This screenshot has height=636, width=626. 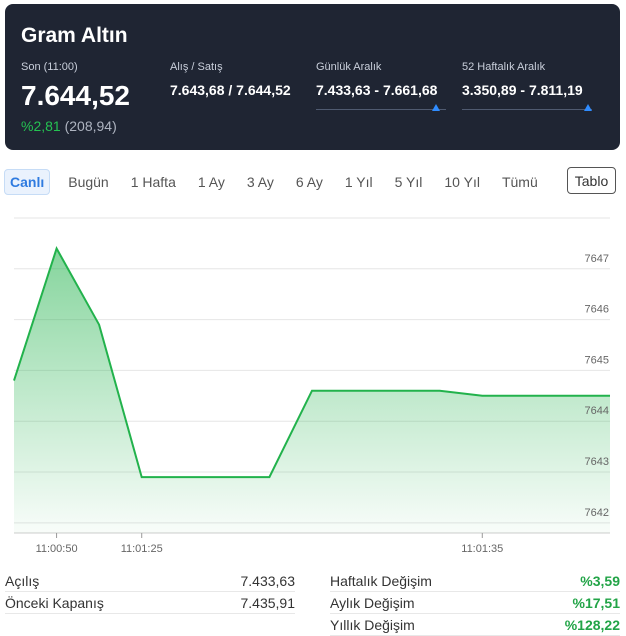 What do you see at coordinates (596, 602) in the screenshot?
I see `stat-value: %17,51` at bounding box center [596, 602].